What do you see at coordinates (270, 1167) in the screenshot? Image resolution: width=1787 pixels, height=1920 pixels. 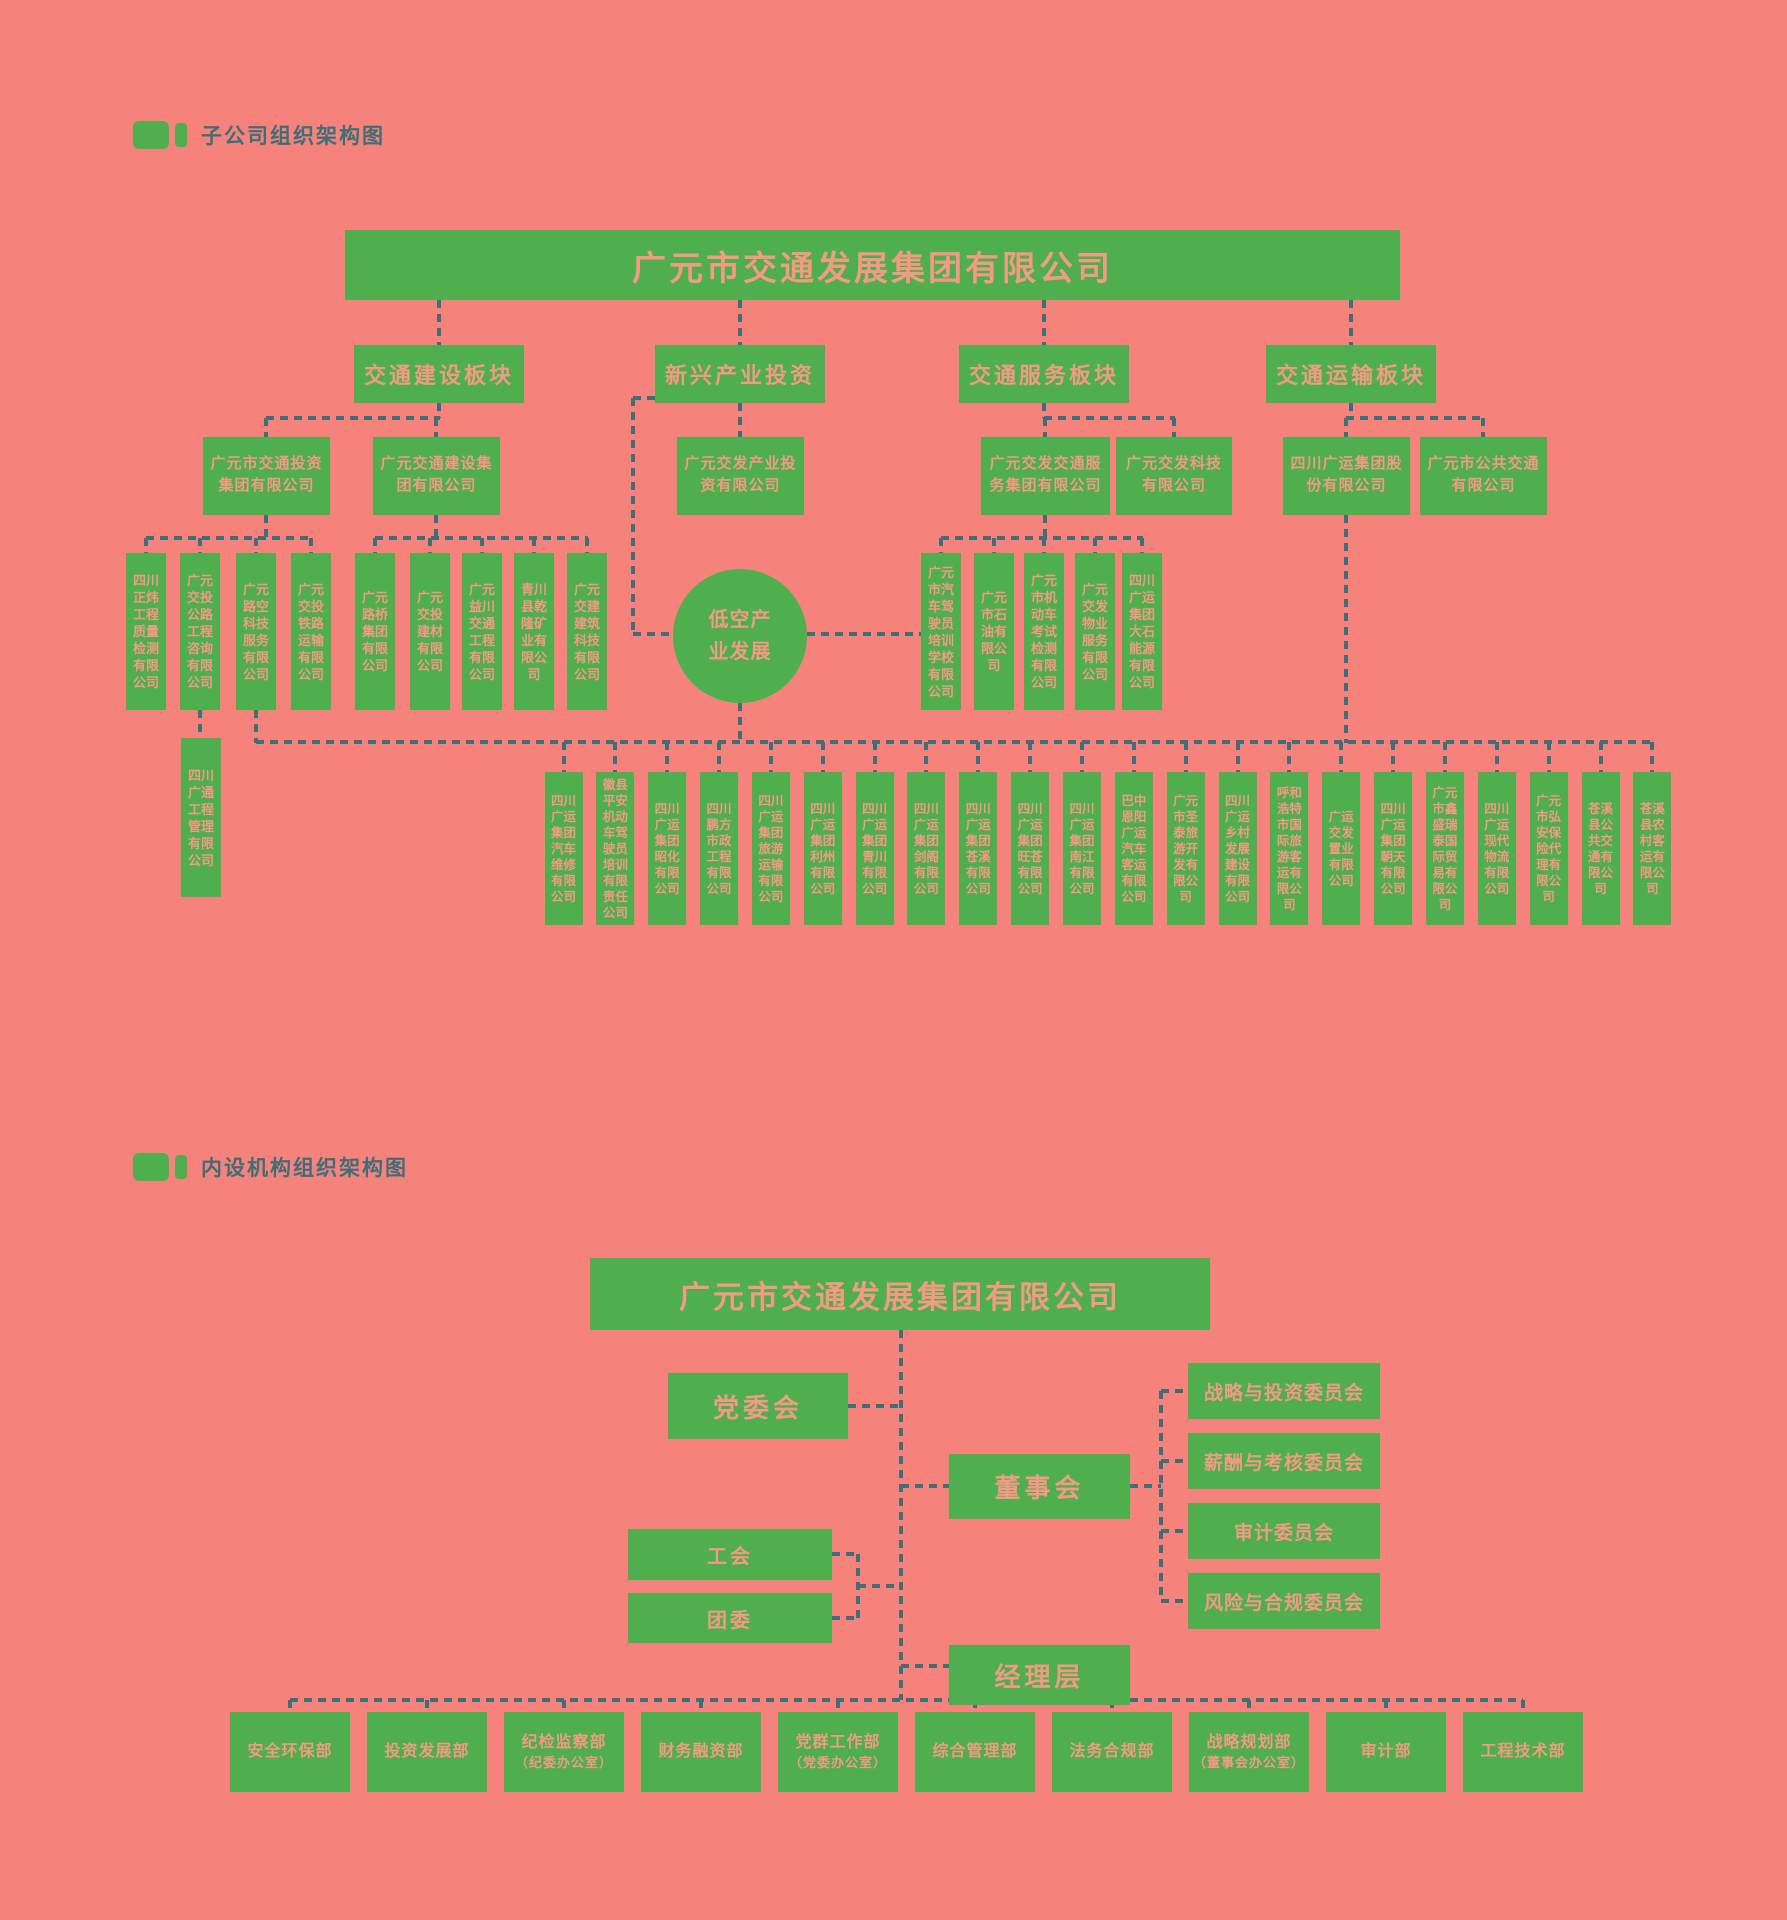 I see `section2-header: 内设机构组织架构图` at bounding box center [270, 1167].